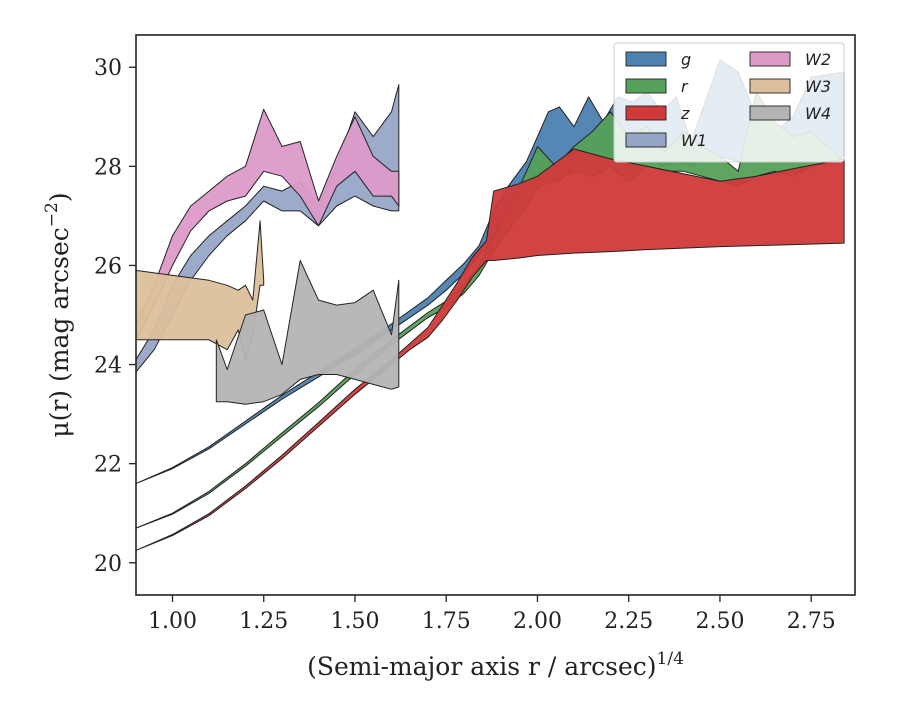  I want to click on legend-swatch-z, so click(646, 113).